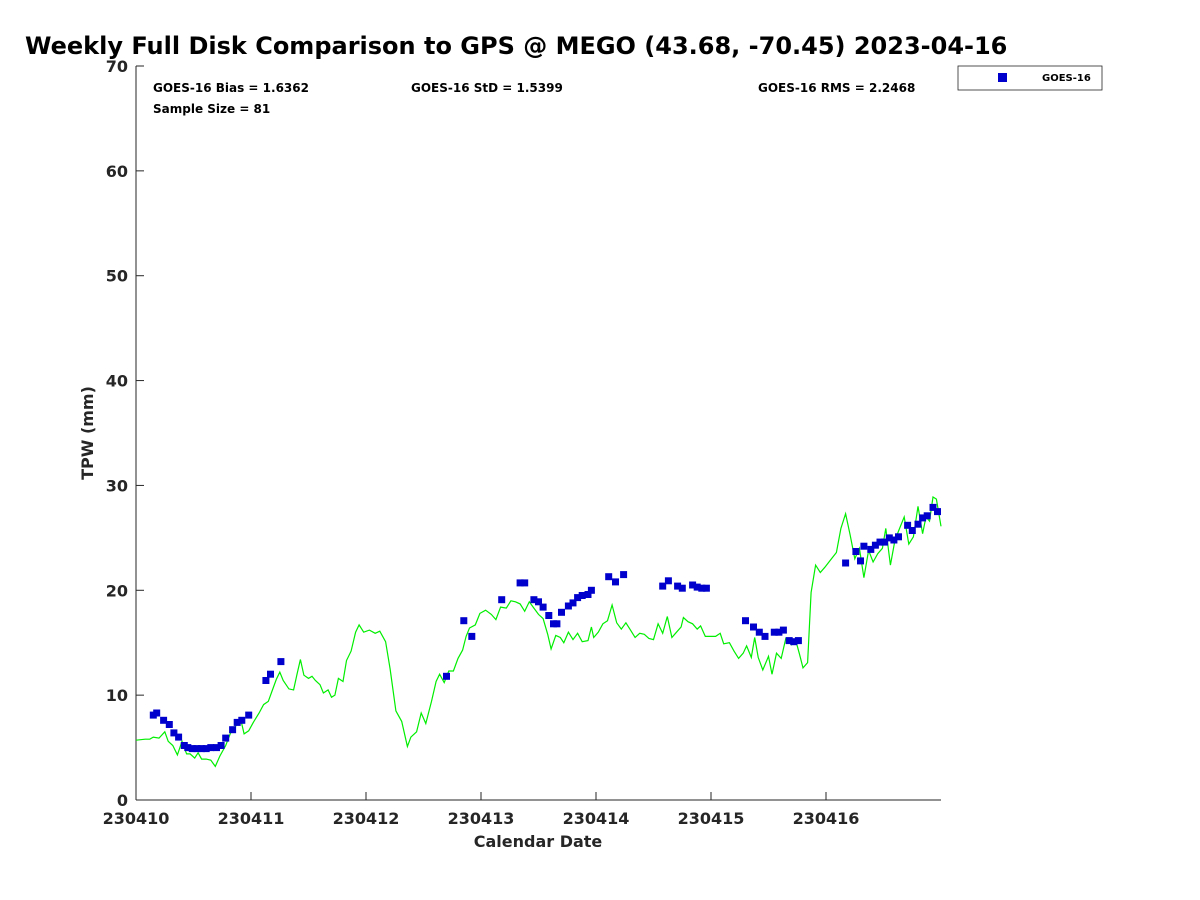 This screenshot has width=1200, height=900. Describe the element at coordinates (538, 841) in the screenshot. I see `x-axis-label: Calendar Date` at that location.